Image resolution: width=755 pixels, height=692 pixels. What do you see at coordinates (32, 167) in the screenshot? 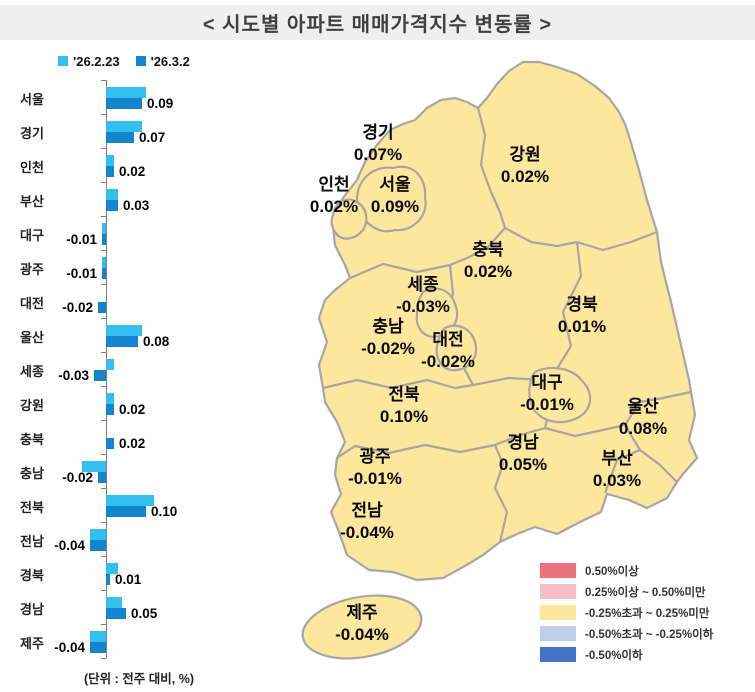
I see `category-label: 인천` at bounding box center [32, 167].